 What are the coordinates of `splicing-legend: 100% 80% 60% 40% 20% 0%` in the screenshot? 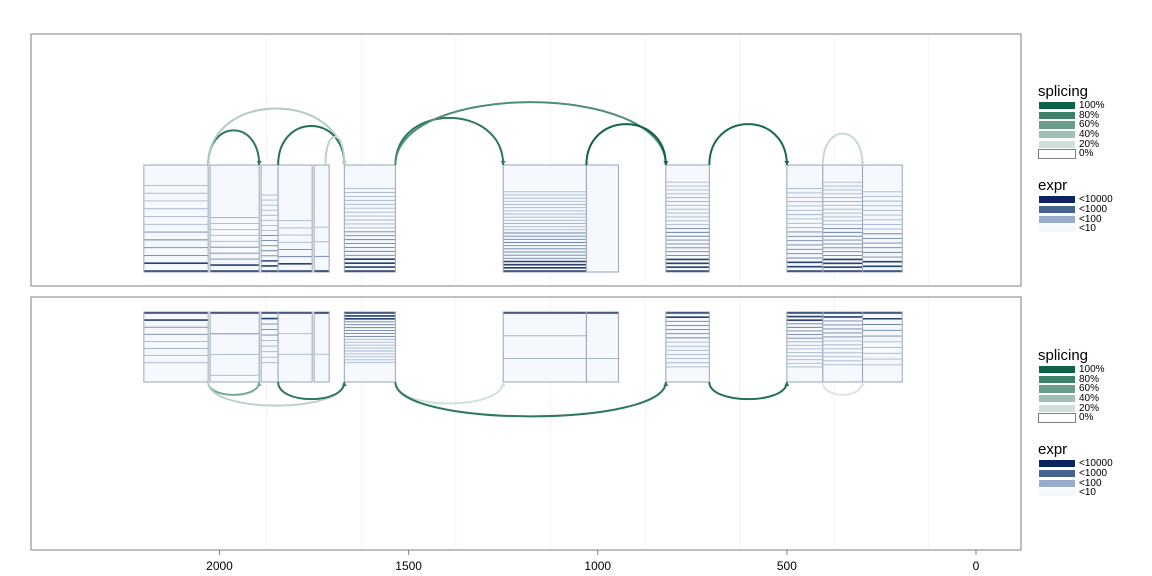 It's located at (1071, 393).